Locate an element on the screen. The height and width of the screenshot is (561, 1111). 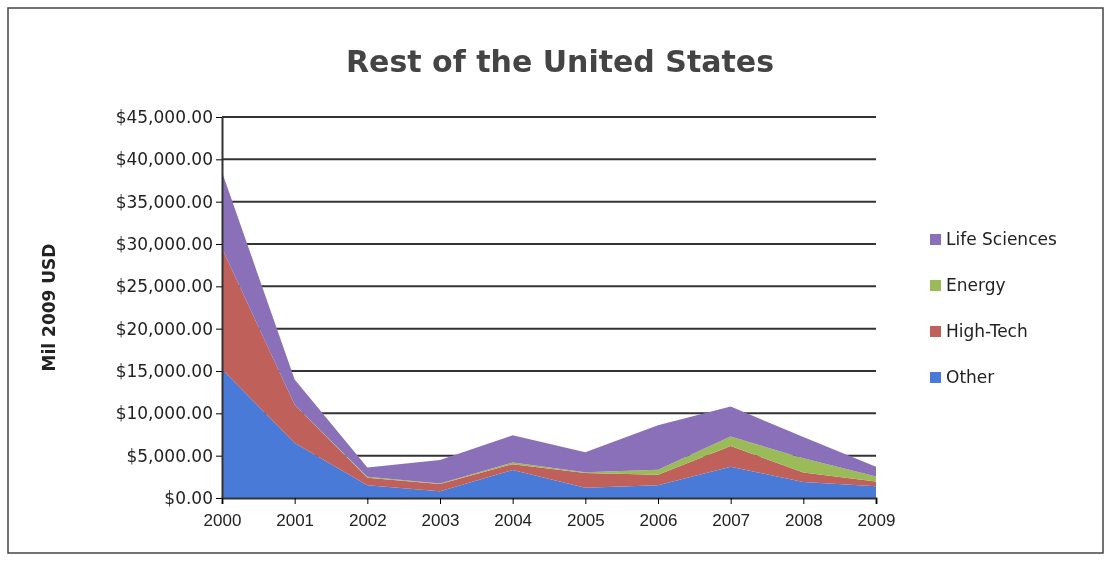
y-tick-label: $45,000.00 is located at coordinates (164, 116).